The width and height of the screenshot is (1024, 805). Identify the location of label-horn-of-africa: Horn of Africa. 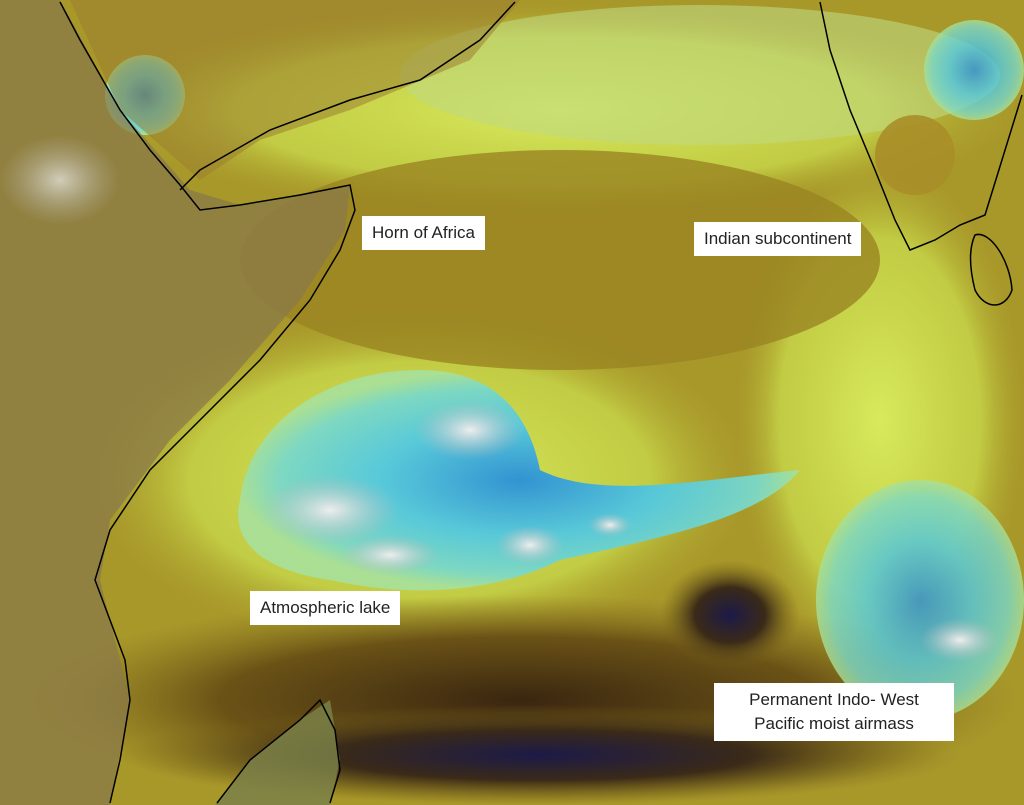
(423, 233).